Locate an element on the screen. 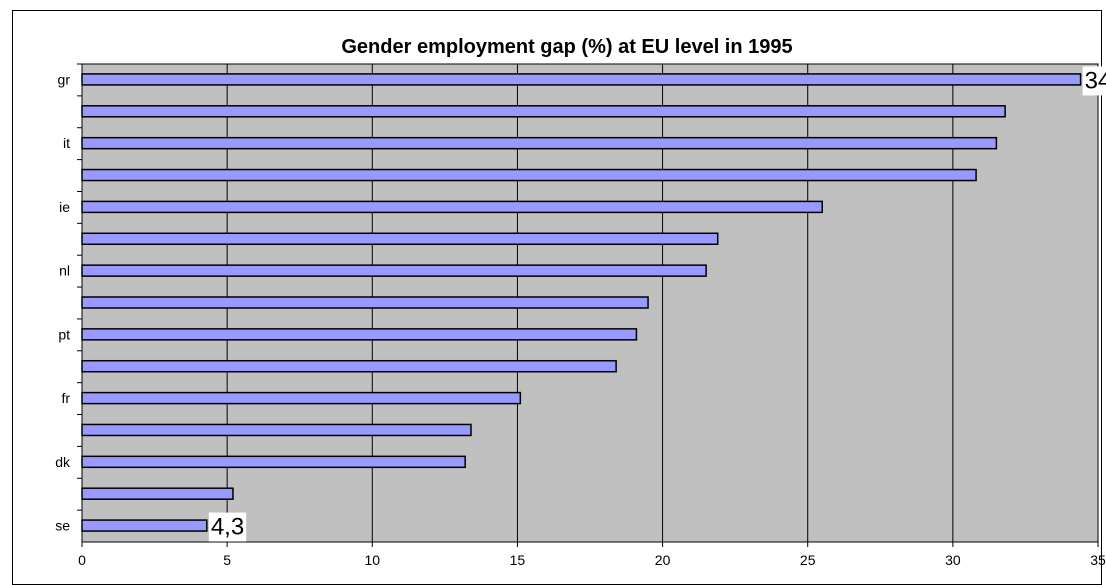 The image size is (1106, 585). x-tick-label: 35 is located at coordinates (1098, 560).